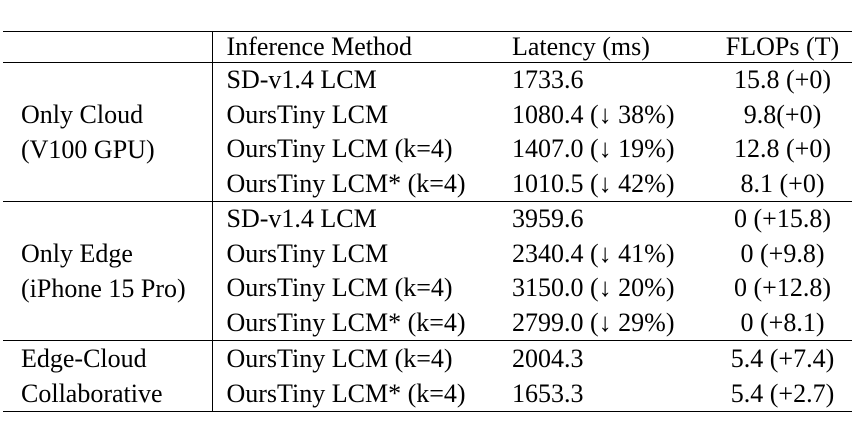 The height and width of the screenshot is (436, 860). Describe the element at coordinates (84, 358) in the screenshot. I see `group-label-line: Edge-Cloud` at that location.